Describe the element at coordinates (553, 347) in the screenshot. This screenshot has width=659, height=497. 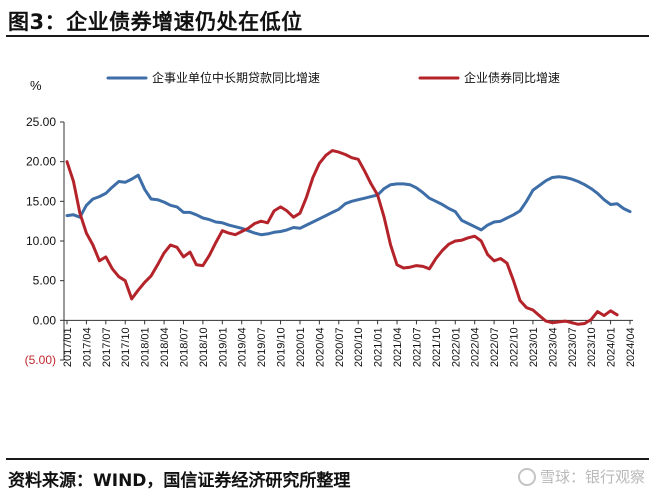
I see `x-tick-label: 2023/04` at that location.